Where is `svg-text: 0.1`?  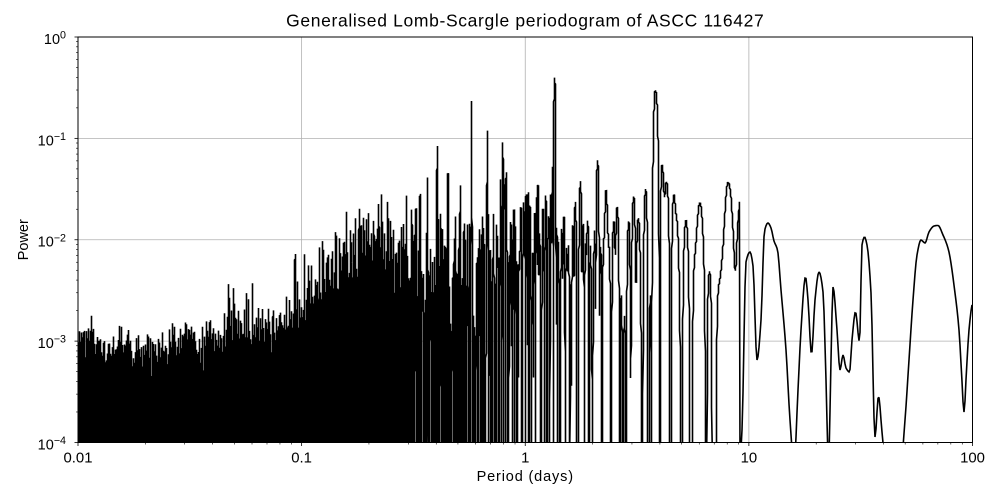 svg-text: 0.1 is located at coordinates (301, 458).